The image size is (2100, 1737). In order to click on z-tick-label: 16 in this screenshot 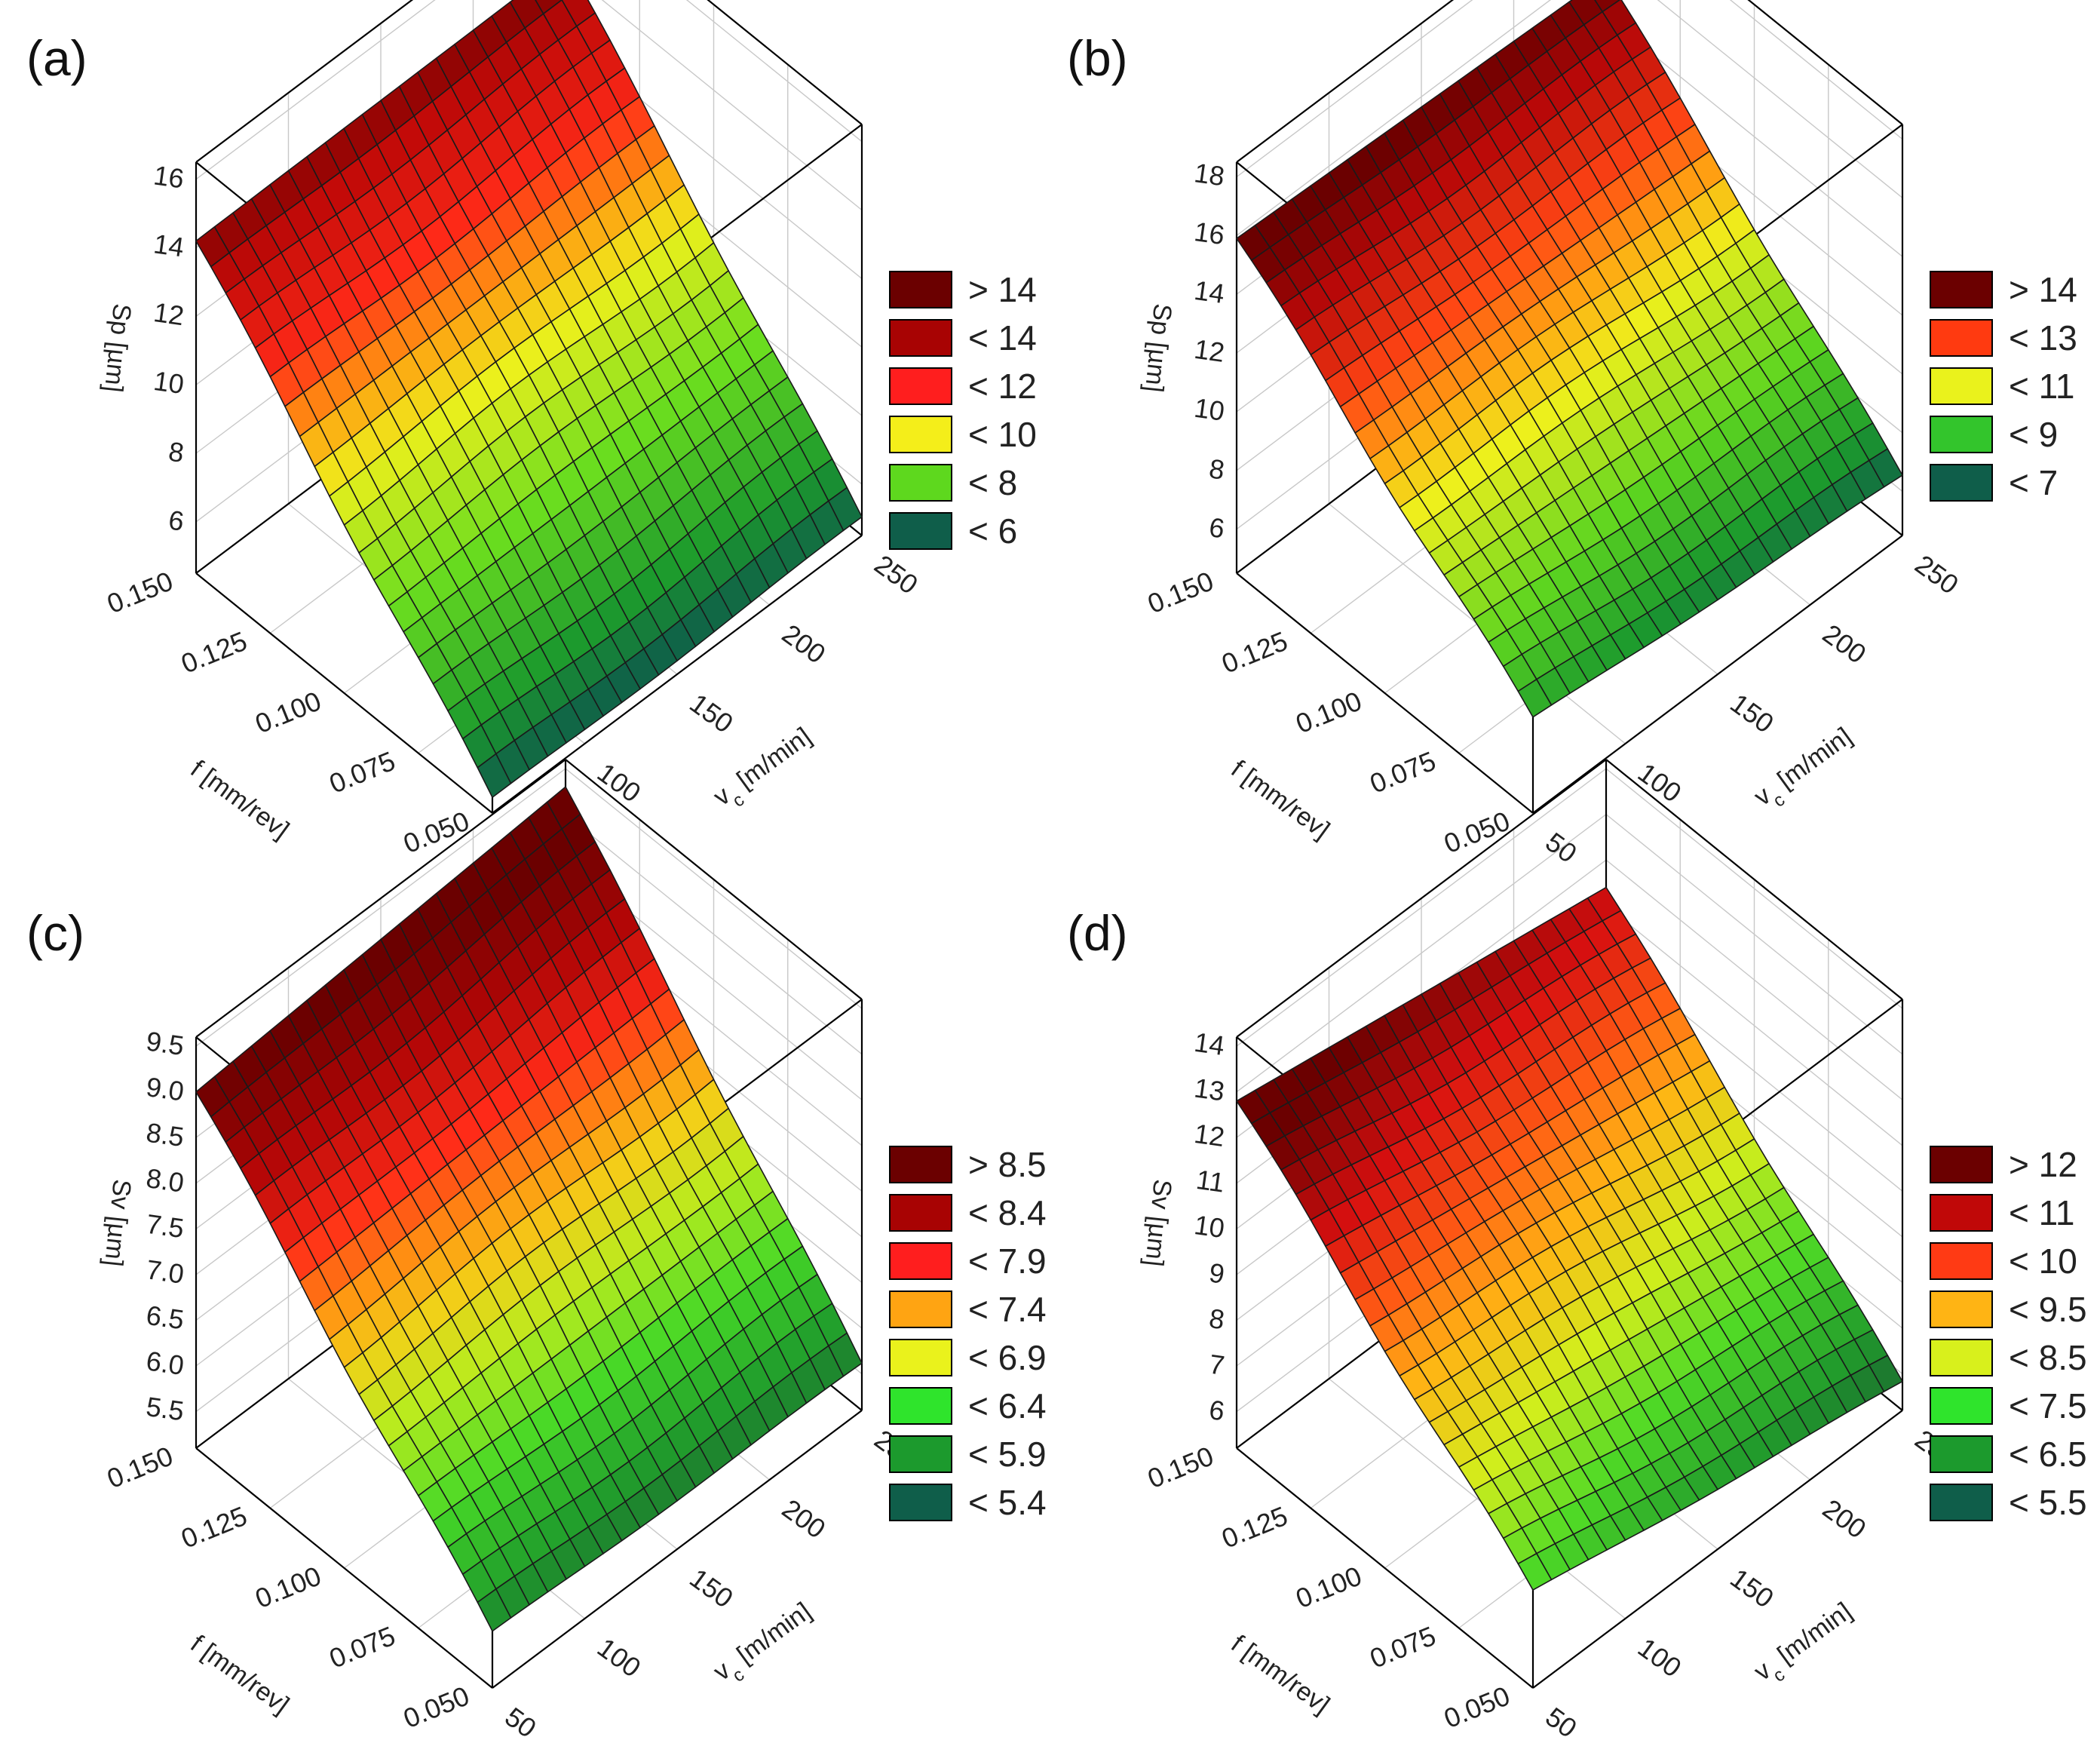, I will do `click(168, 177)`.